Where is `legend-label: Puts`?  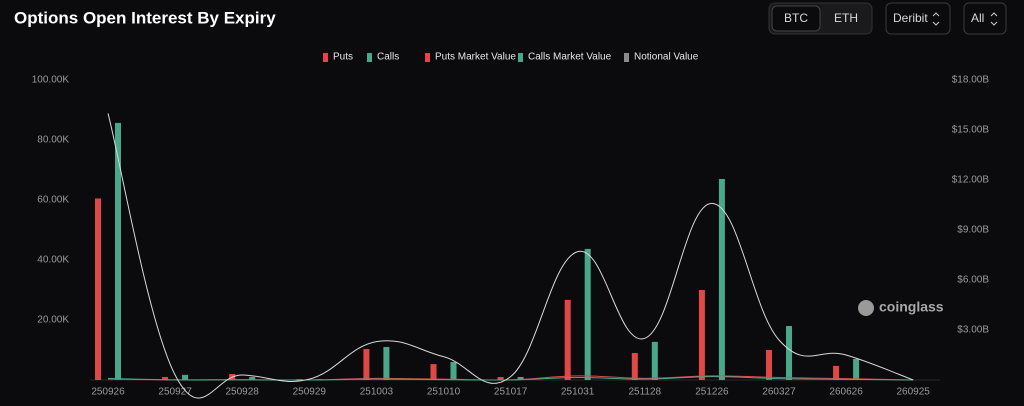
legend-label: Puts is located at coordinates (343, 57).